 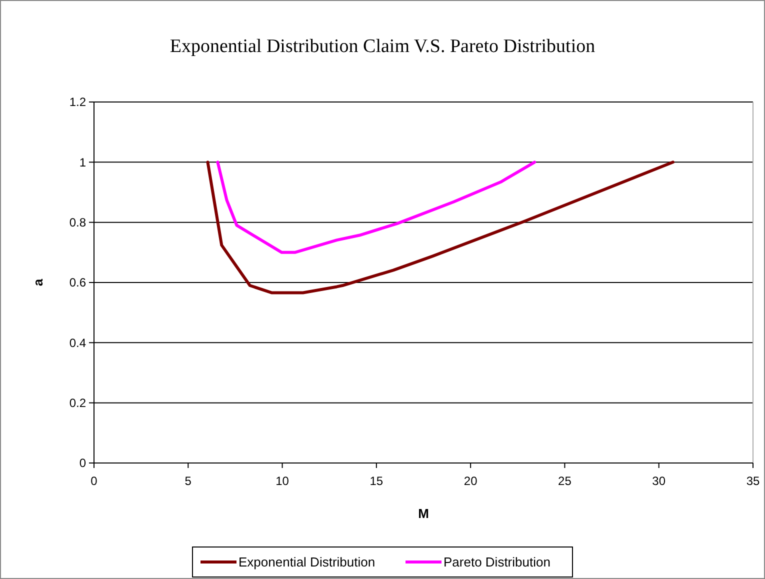 I want to click on y-tick-label: 1, so click(x=82, y=162).